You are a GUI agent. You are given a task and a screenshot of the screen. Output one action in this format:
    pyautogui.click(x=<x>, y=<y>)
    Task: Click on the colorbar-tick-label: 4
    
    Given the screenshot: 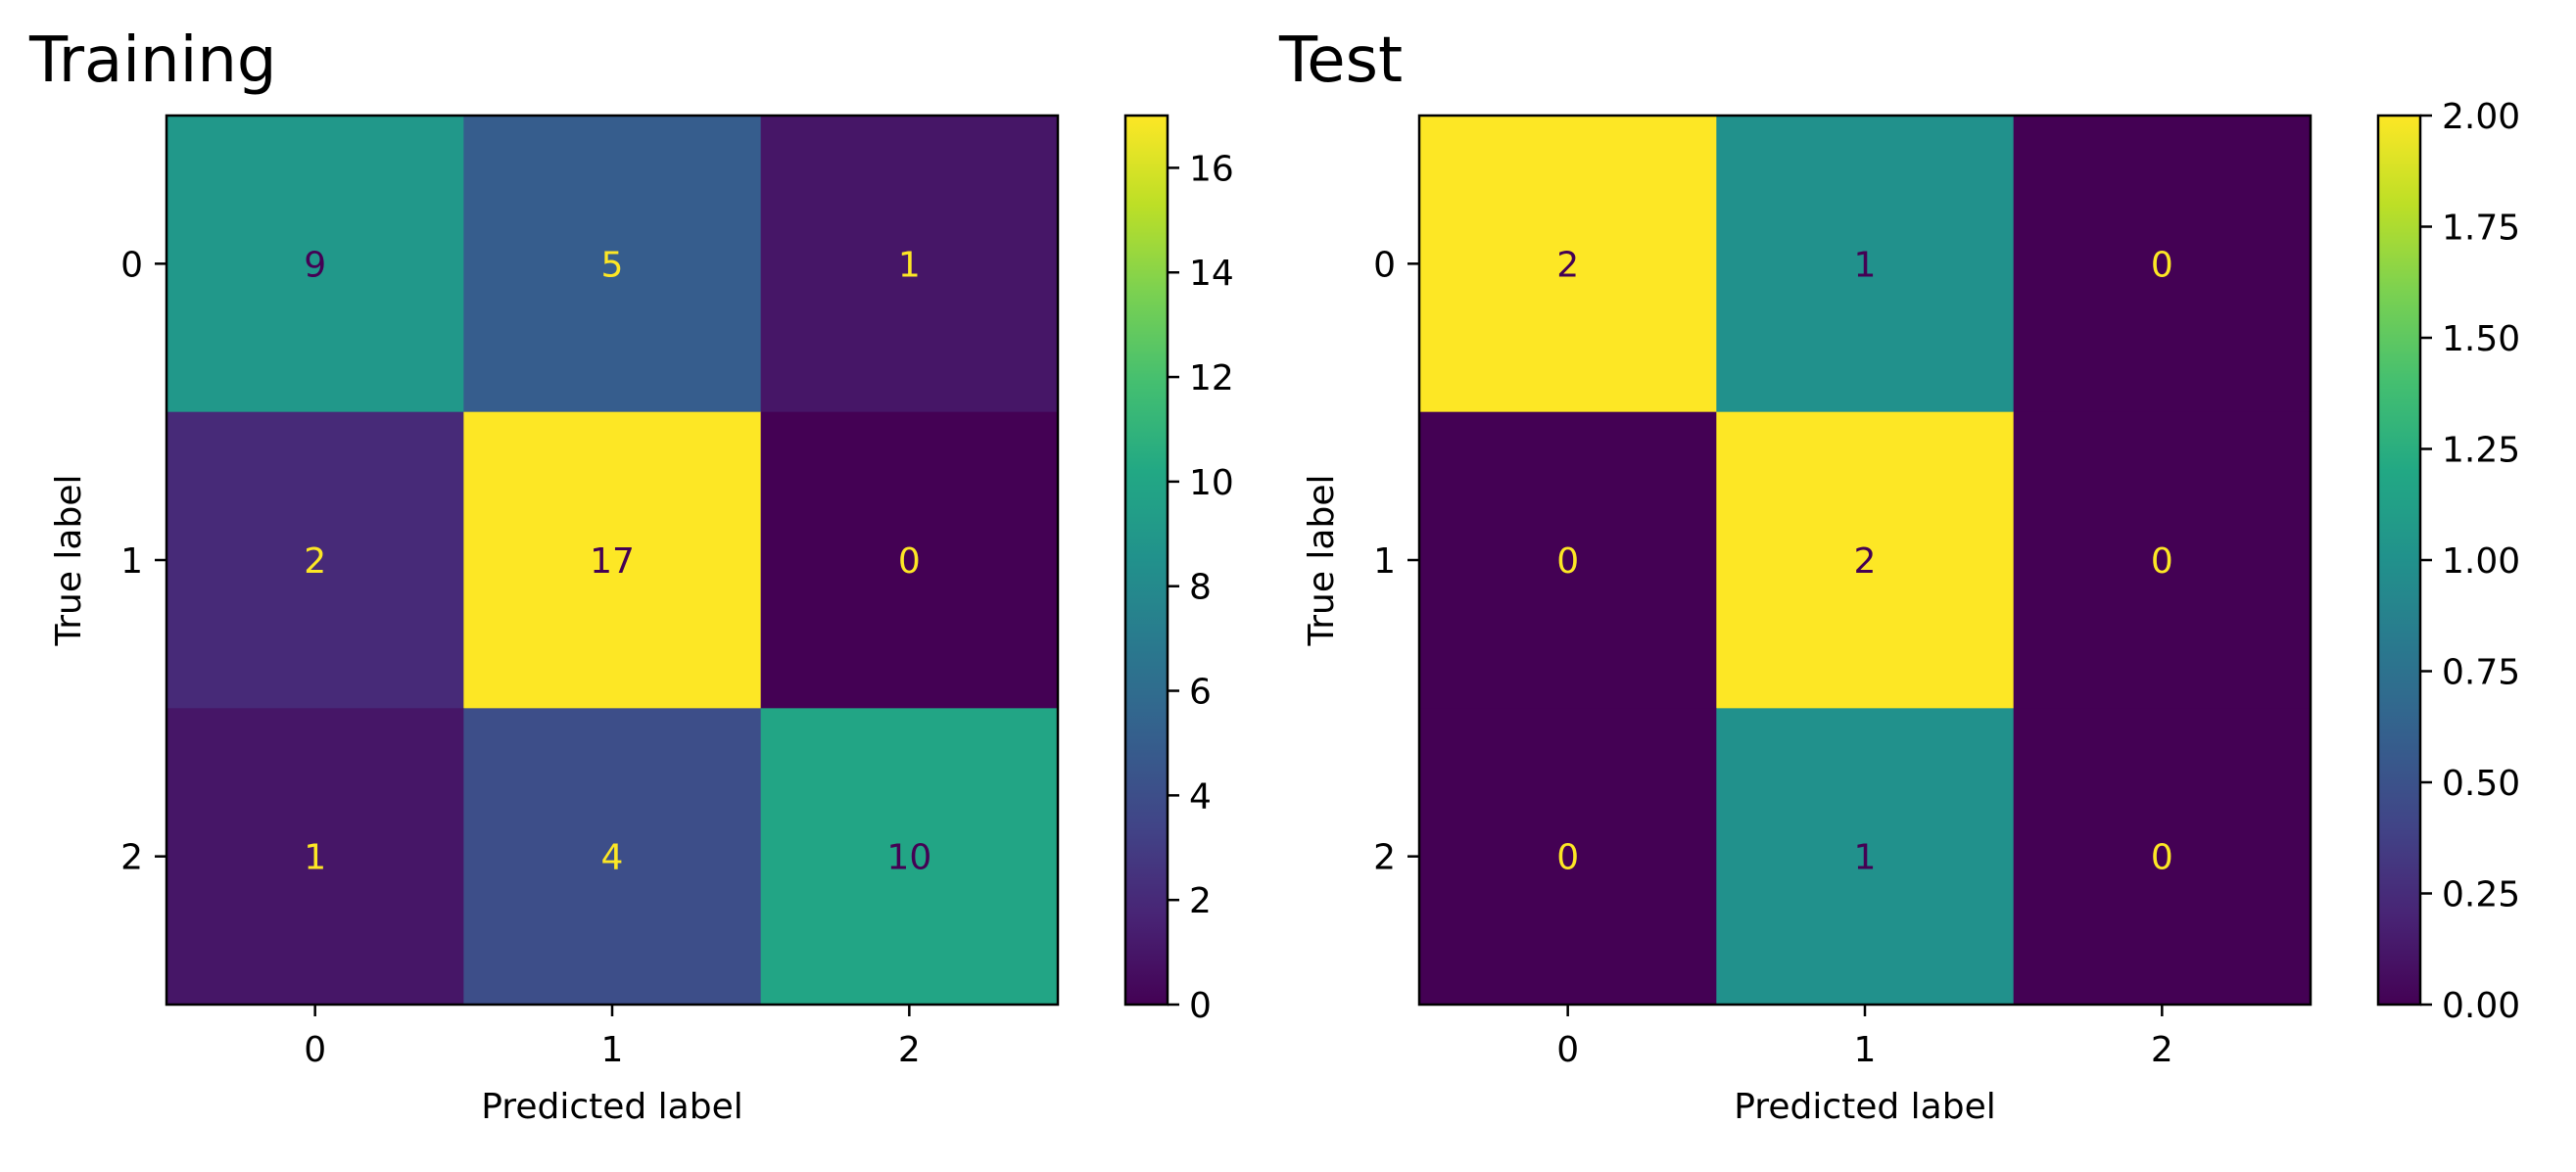 What is the action you would take?
    pyautogui.click(x=1200, y=796)
    